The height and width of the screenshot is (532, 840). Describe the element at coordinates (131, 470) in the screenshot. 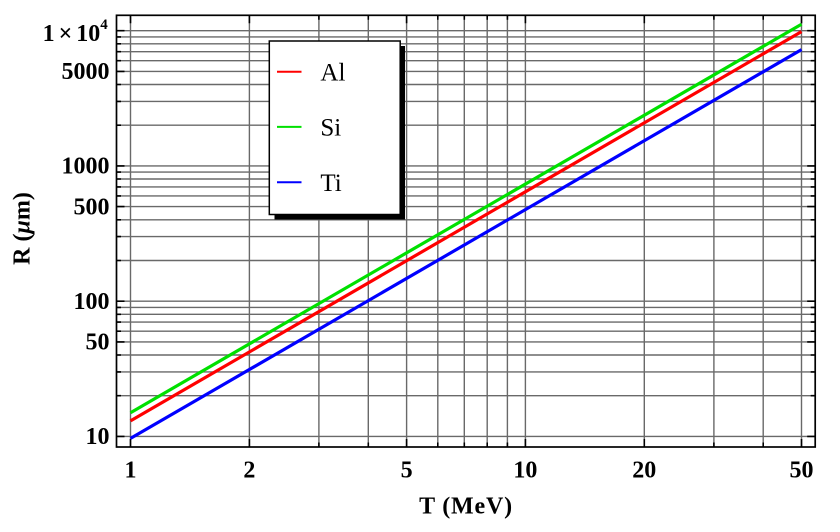

I see `svg-text: 1` at that location.